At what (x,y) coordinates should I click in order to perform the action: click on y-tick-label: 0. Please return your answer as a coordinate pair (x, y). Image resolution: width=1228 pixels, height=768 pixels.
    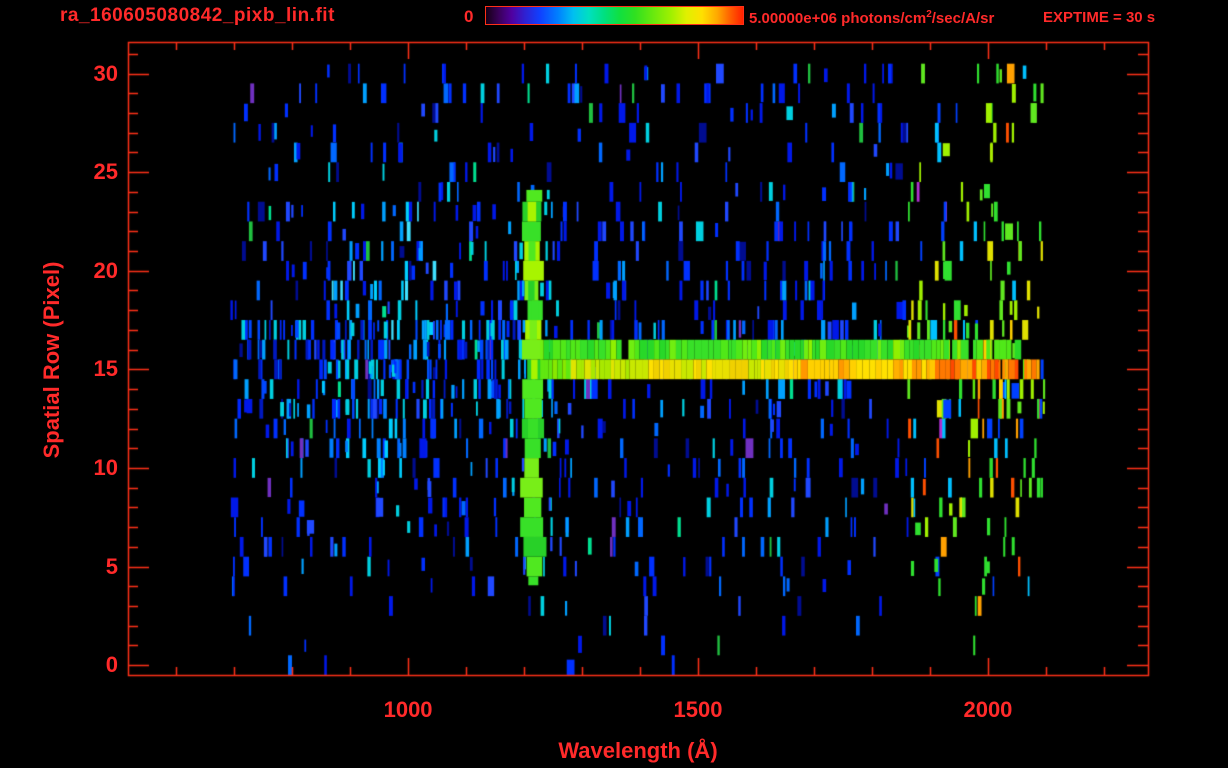
    Looking at the image, I should click on (111, 665).